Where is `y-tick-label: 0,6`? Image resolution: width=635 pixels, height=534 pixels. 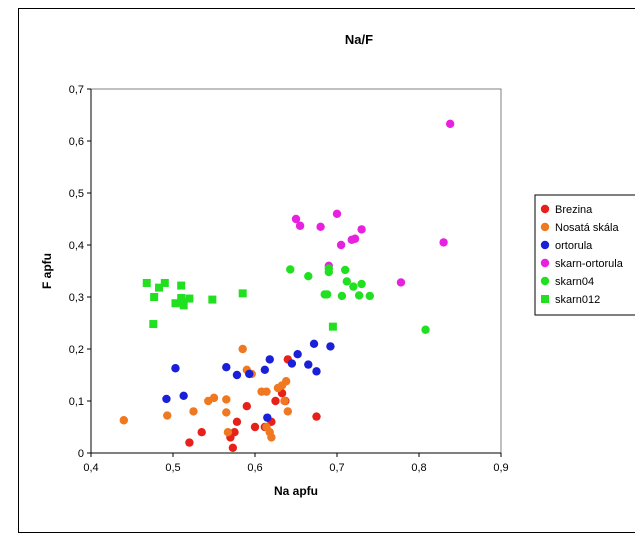
y-tick-label: 0,6 is located at coordinates (76, 142).